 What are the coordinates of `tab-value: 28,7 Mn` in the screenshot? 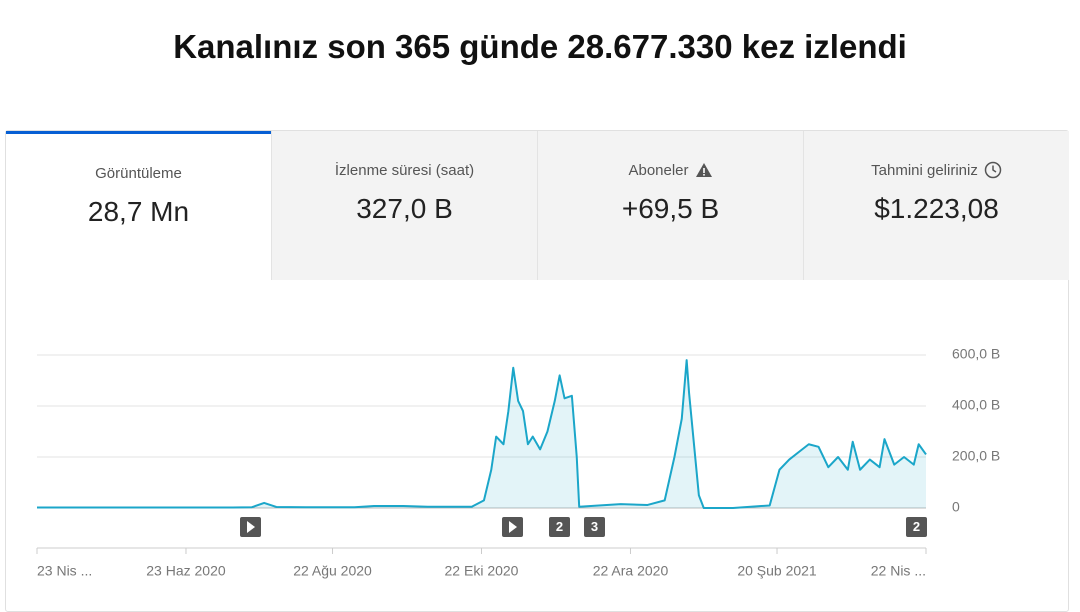 It's located at (138, 211).